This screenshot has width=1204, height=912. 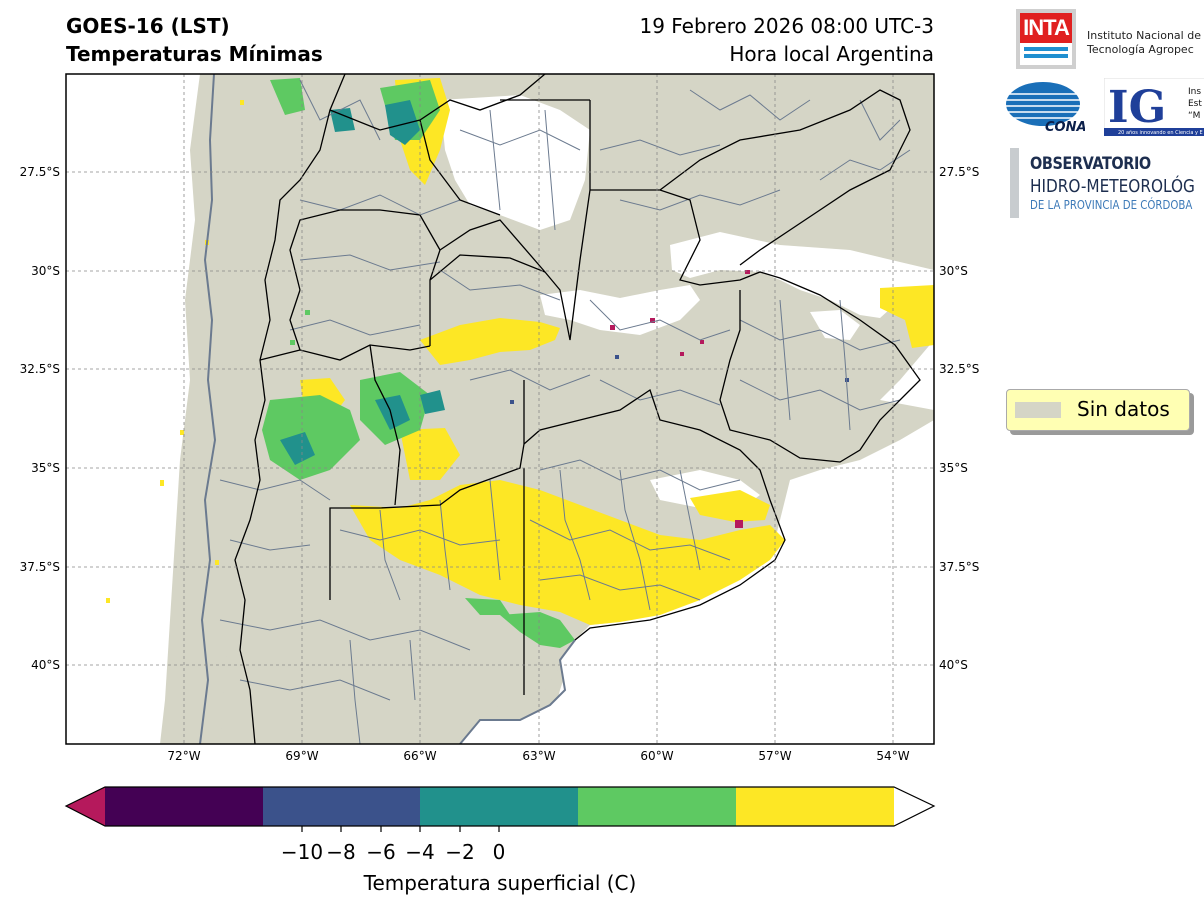 What do you see at coordinates (380, 852) in the screenshot?
I see `colorbar-tick-label: −6` at bounding box center [380, 852].